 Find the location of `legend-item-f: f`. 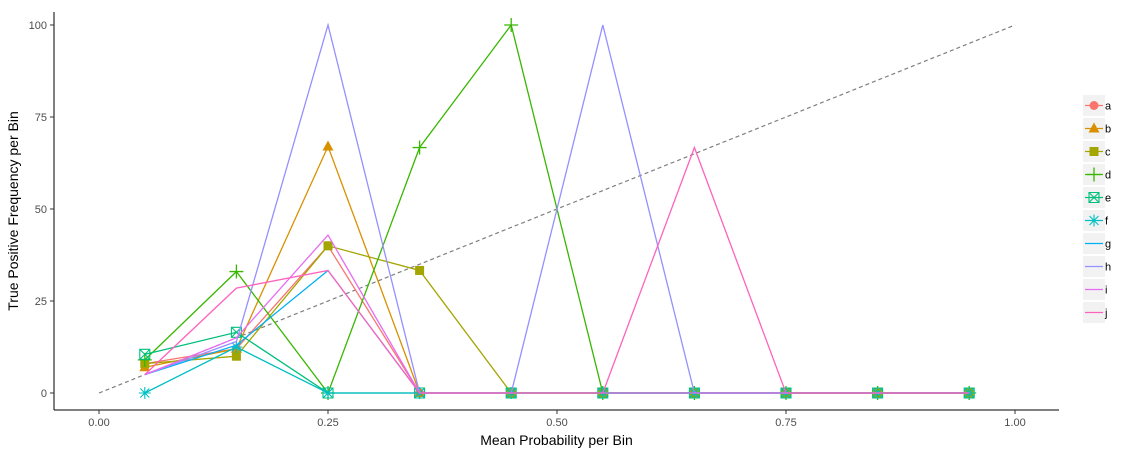

legend-item-f: f is located at coordinates (1096, 220).